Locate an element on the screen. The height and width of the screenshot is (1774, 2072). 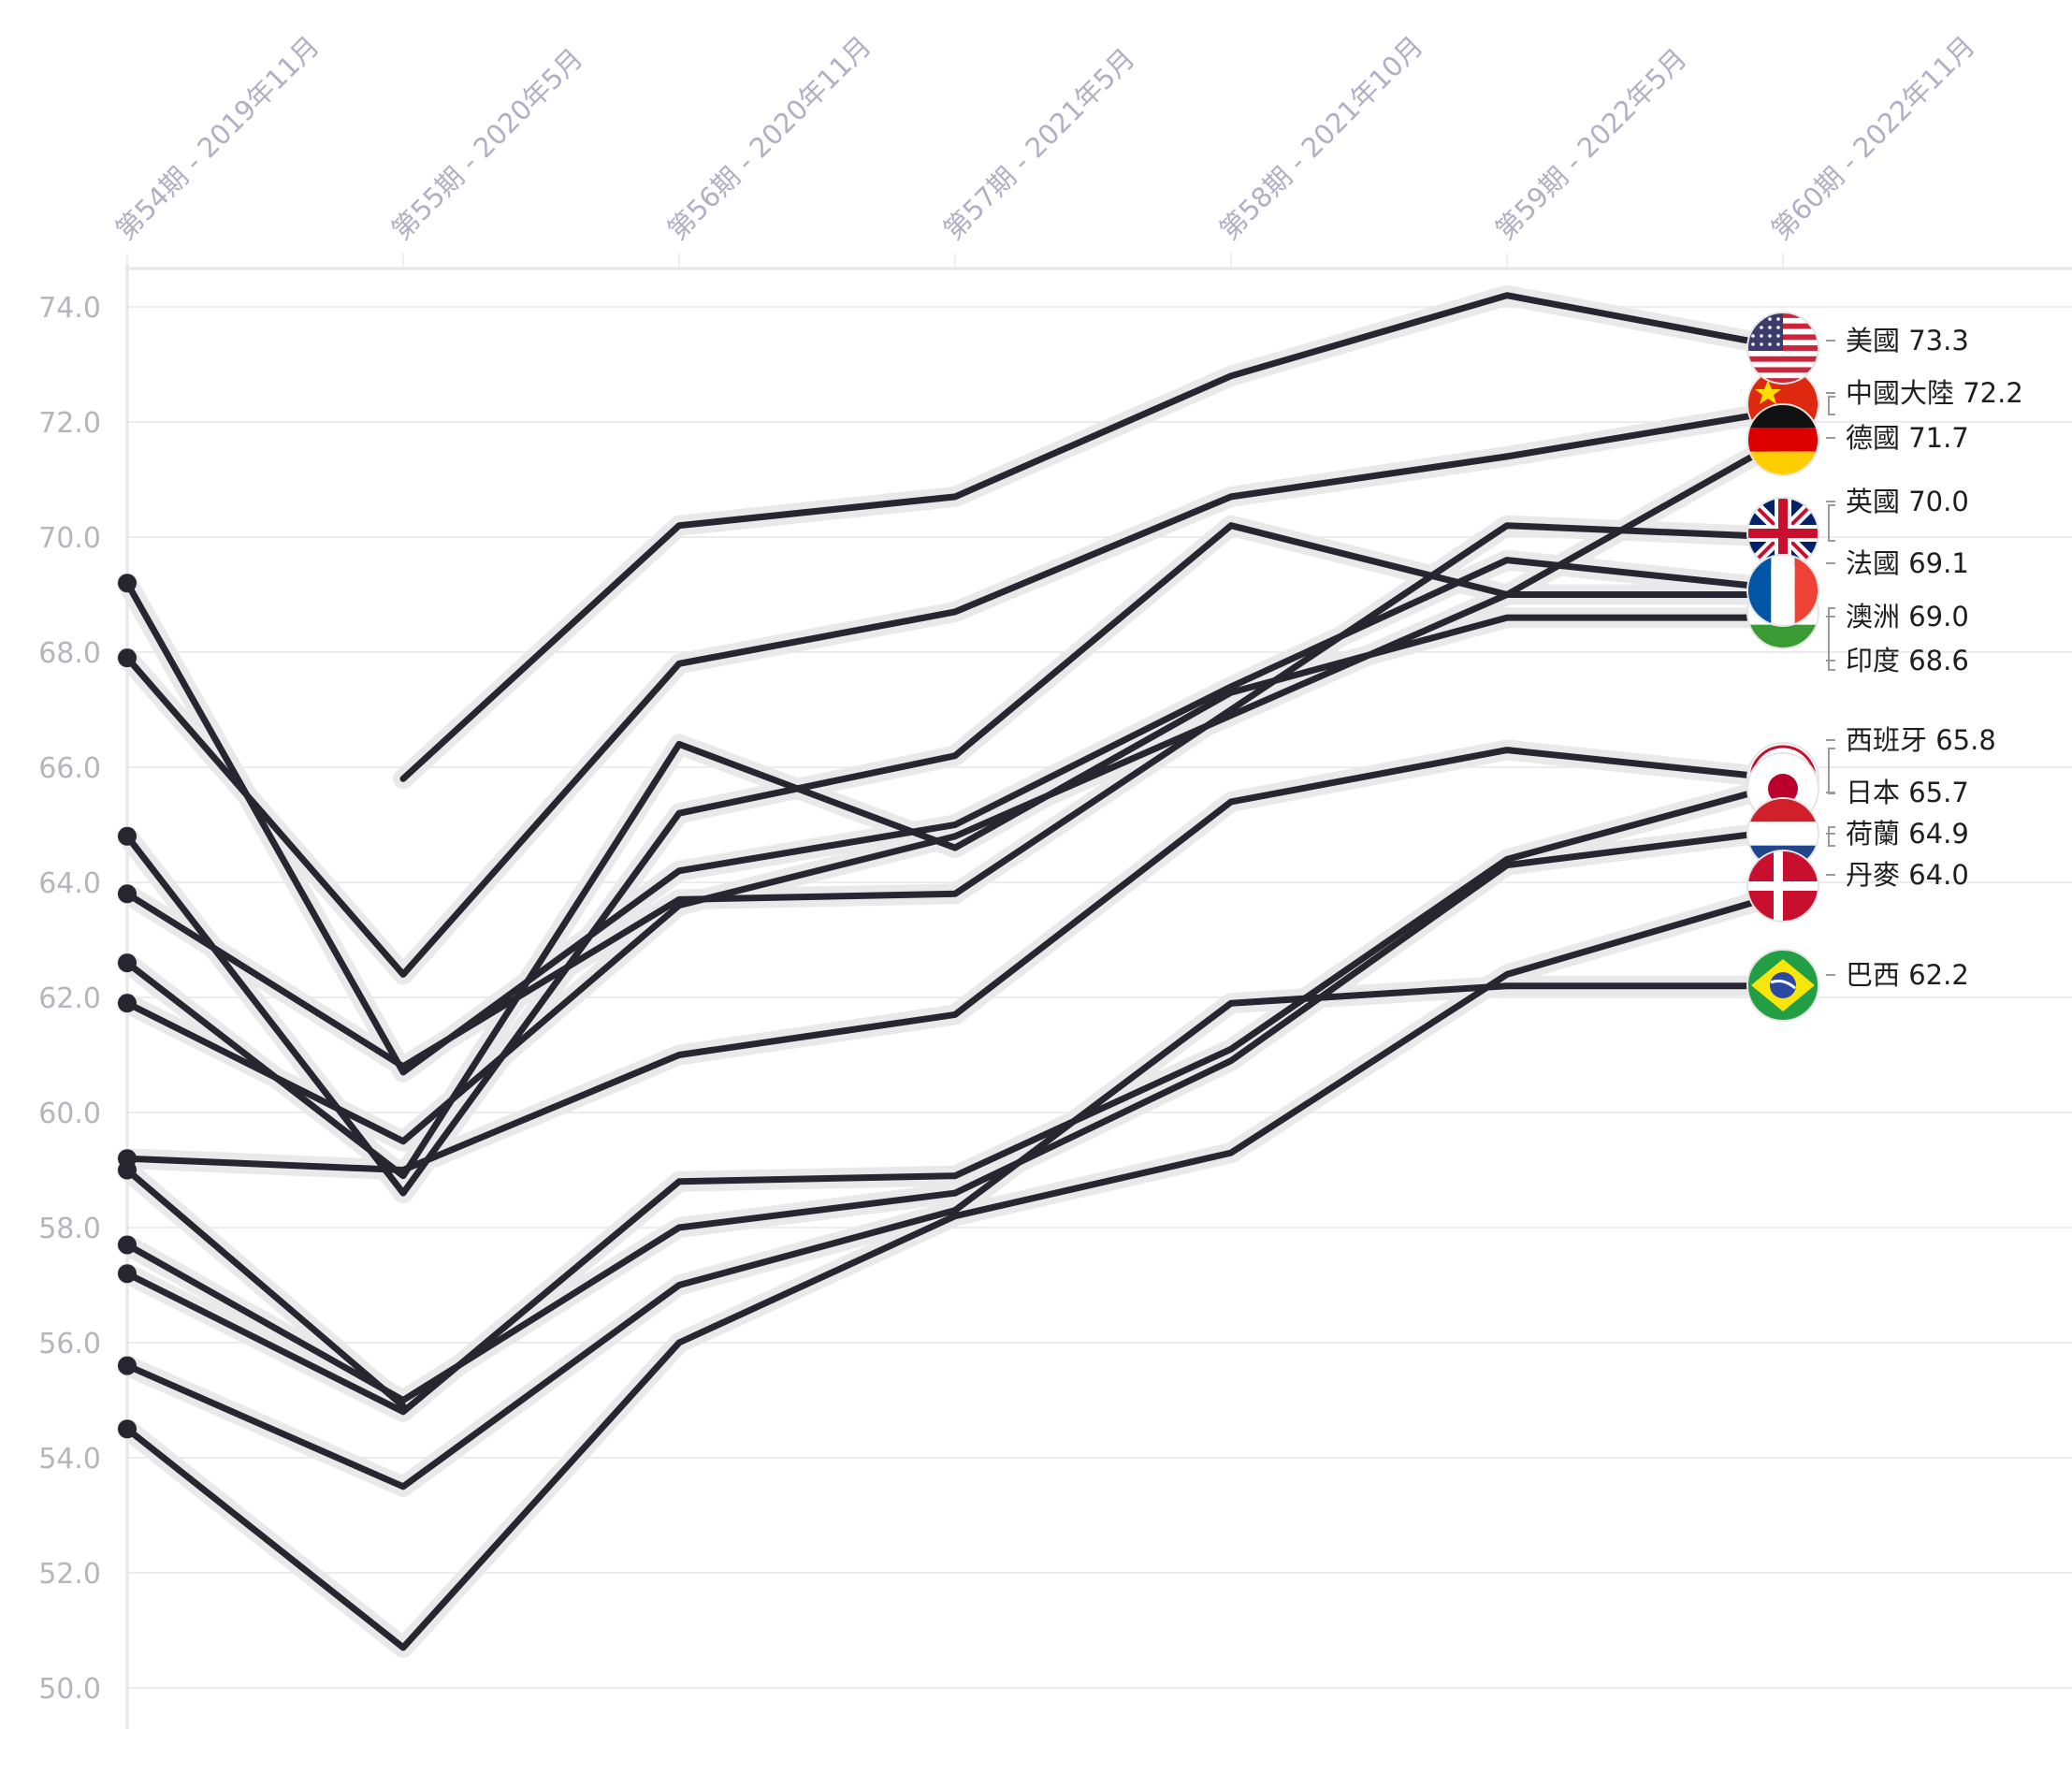
series-end-label: 印度 68.6 is located at coordinates (1907, 660).